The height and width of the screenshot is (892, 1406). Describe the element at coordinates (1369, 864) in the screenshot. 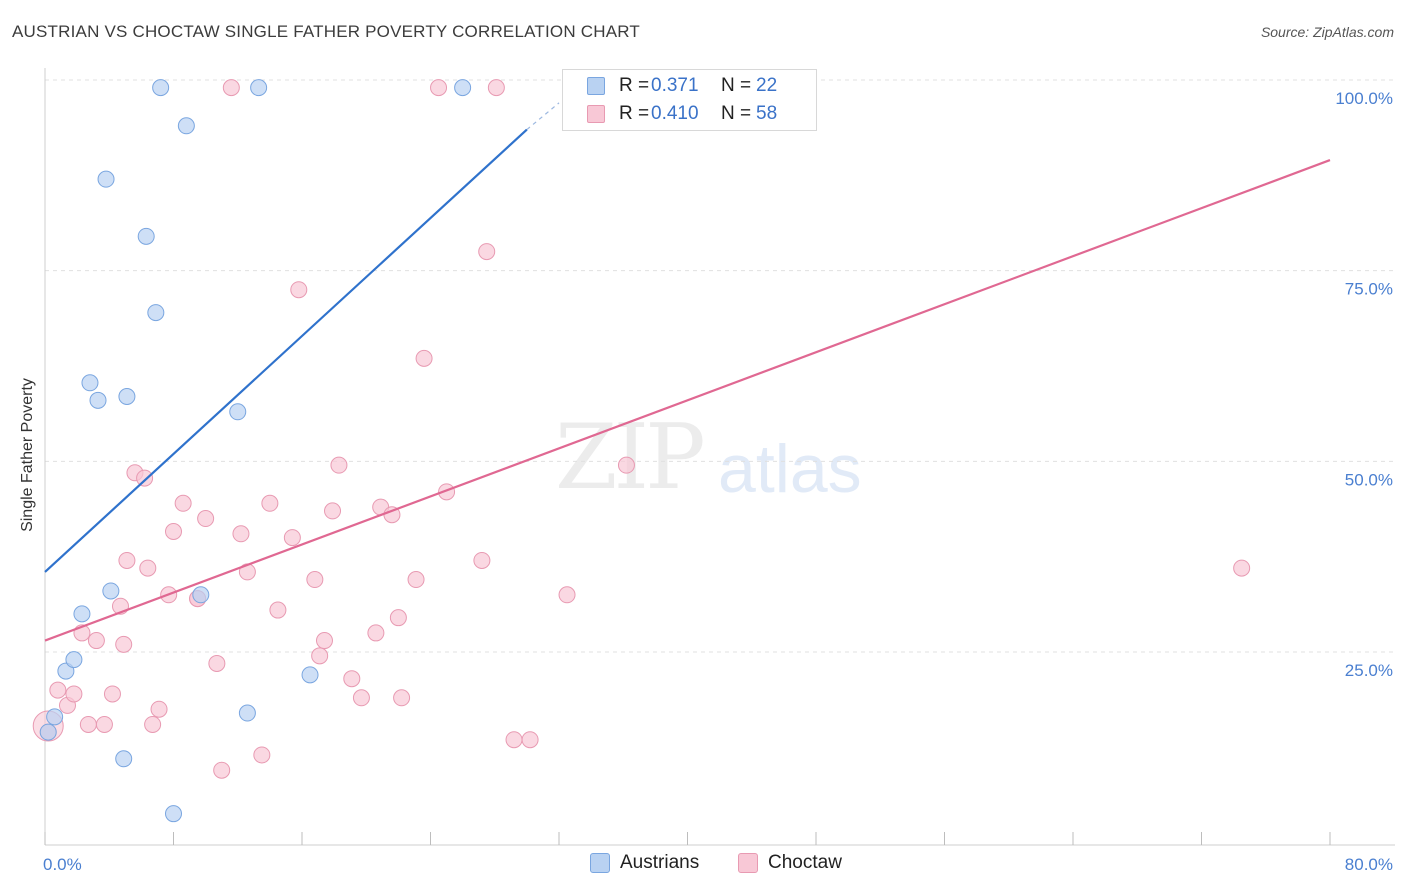

I see `x-tick-label: 80.0%` at that location.